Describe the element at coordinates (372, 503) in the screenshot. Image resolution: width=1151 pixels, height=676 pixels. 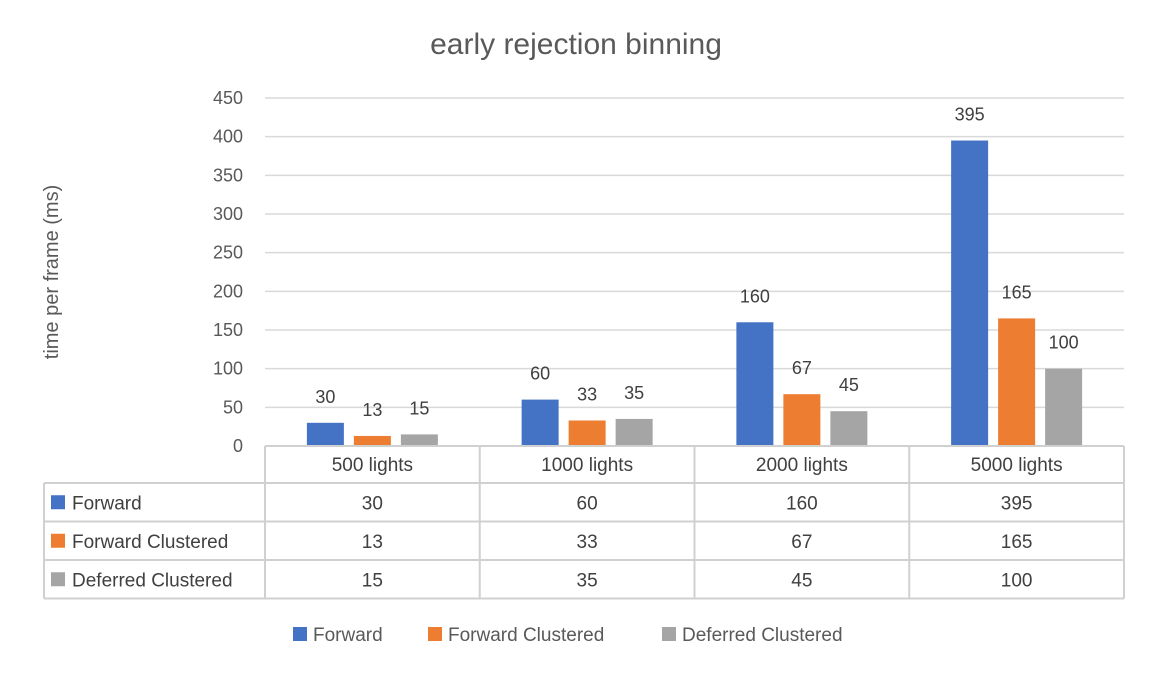
I see `table-cell: 30` at that location.